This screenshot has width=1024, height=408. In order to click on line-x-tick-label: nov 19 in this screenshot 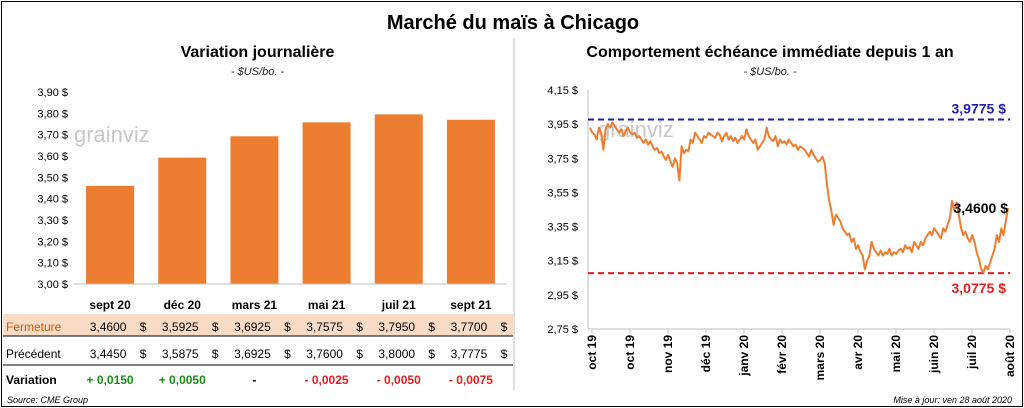, I will do `click(668, 354)`.